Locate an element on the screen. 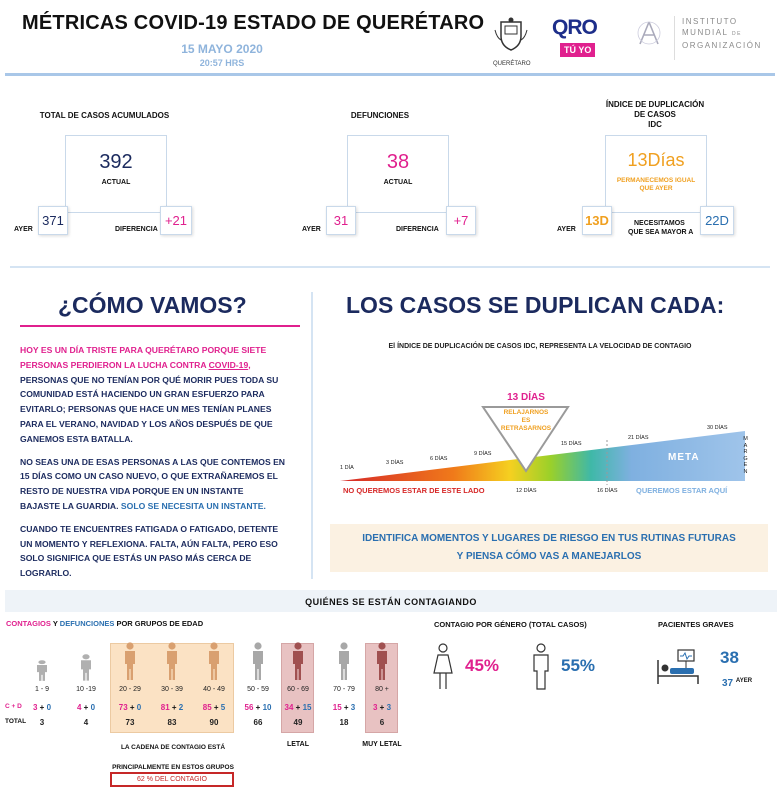  contagiando-header-bar is located at coordinates (391, 601).